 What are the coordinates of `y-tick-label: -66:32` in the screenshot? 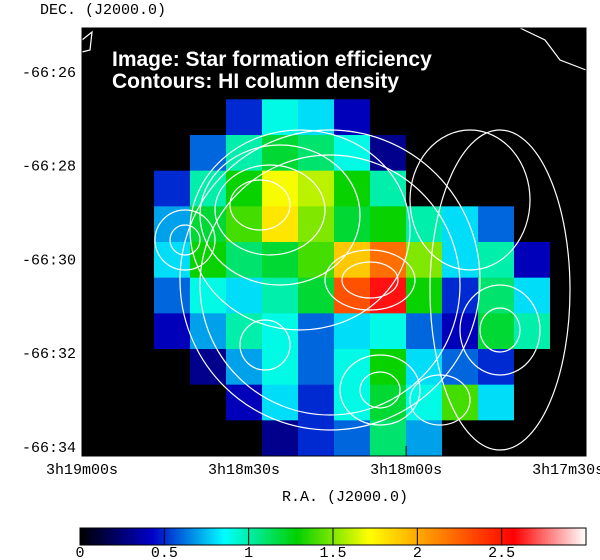 It's located at (49, 354).